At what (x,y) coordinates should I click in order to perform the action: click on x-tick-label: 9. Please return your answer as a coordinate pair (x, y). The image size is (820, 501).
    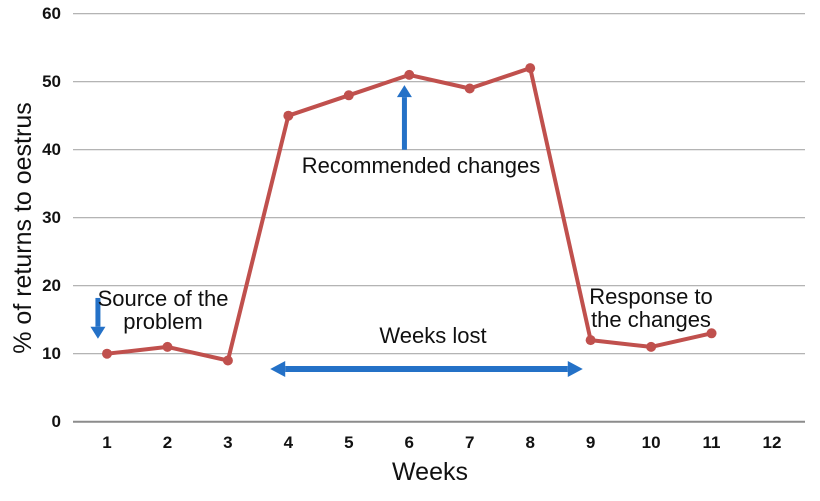
    Looking at the image, I should click on (590, 442).